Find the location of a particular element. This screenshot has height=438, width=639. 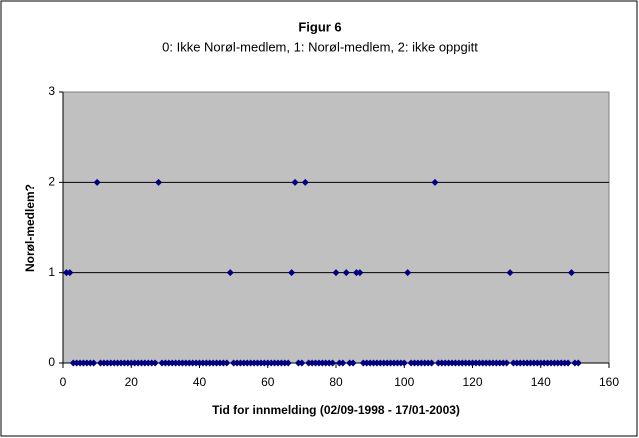

x-tick-label: 100 is located at coordinates (404, 382).